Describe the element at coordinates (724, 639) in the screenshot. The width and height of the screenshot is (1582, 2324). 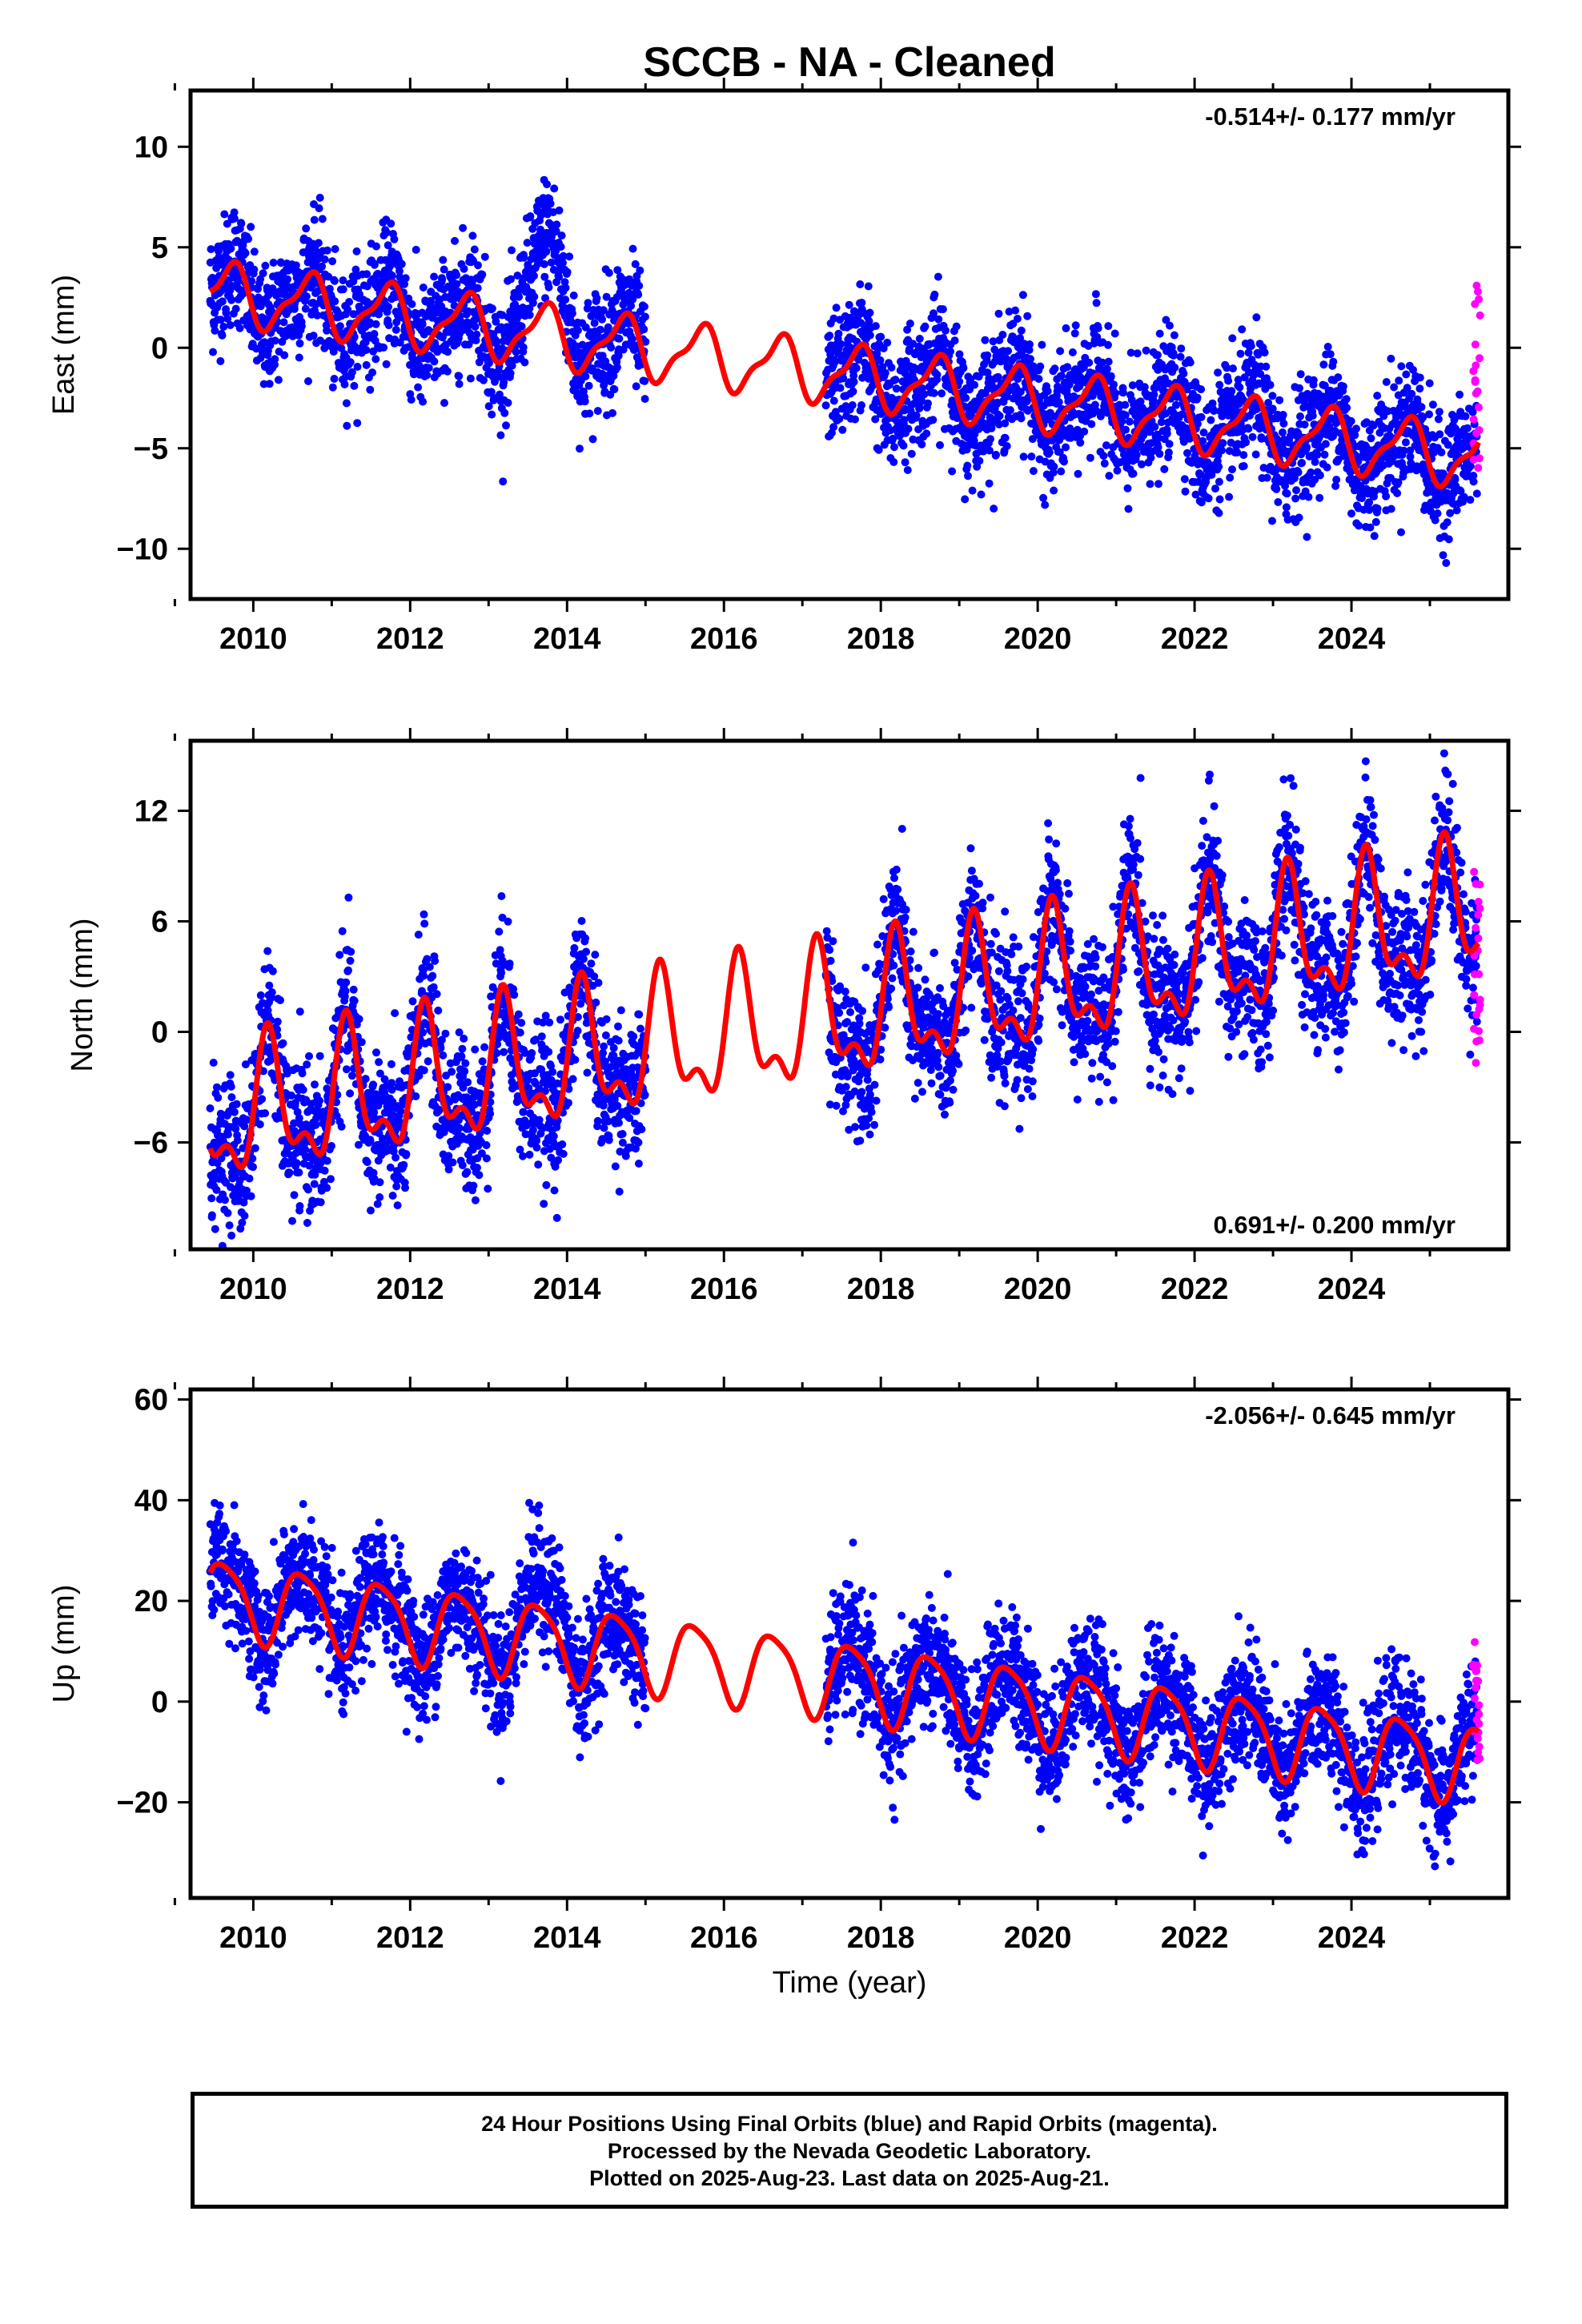
I see `x-tick-label: 2016` at that location.